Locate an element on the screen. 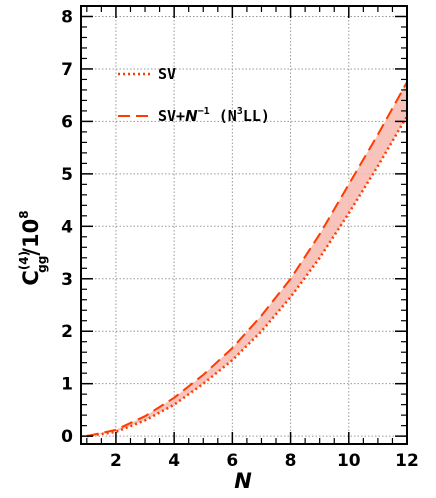 The image size is (436, 498). legend-label-sv-n3ll: SV+N−1 (N3LL) is located at coordinates (214, 115).